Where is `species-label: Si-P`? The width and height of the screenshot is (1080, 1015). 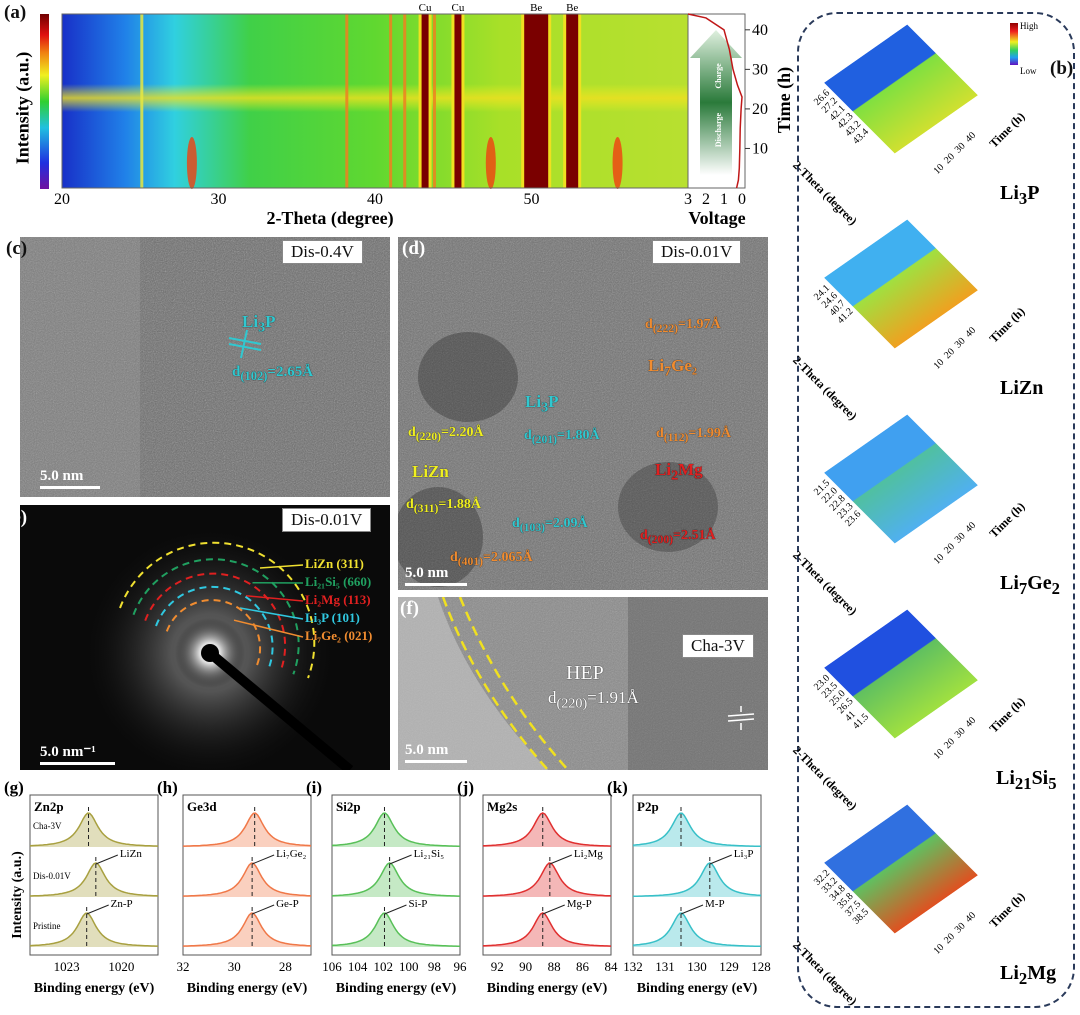
species-label: Si-P is located at coordinates (417, 904).